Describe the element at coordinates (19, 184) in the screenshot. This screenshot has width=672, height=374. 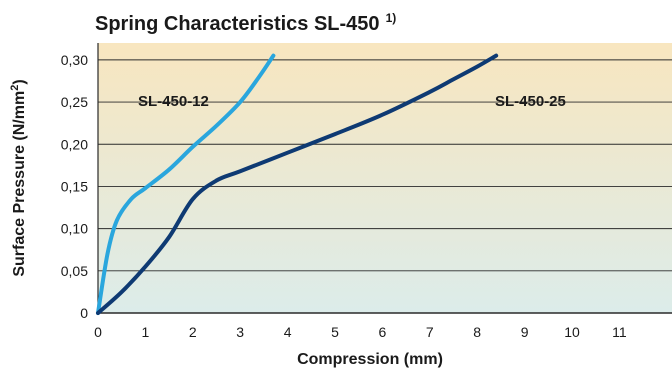
I see `y-axis-label-main: Surface Pressure (N/mm` at that location.